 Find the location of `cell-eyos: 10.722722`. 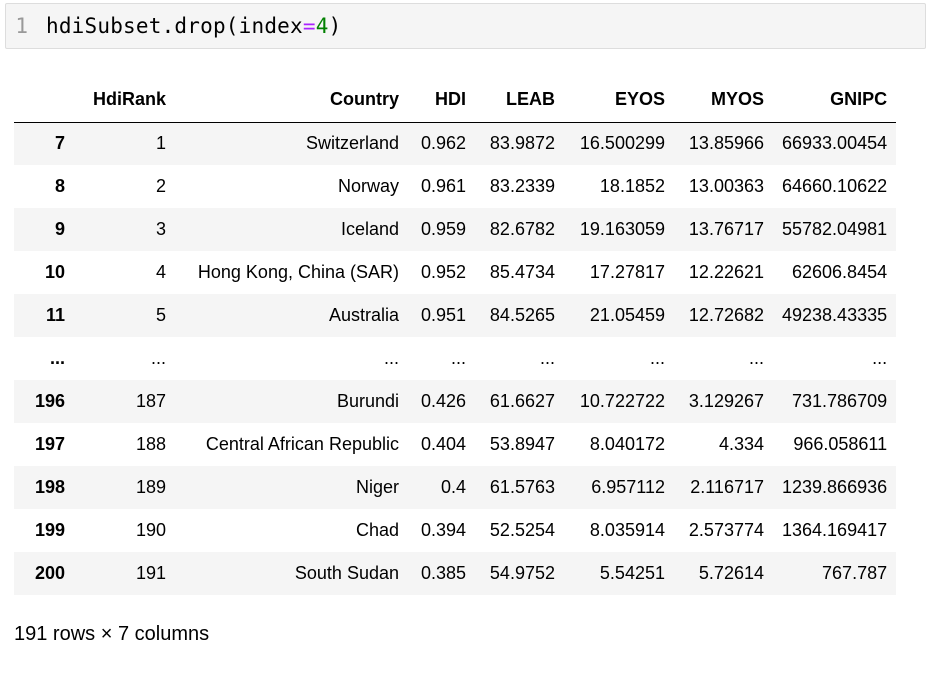

cell-eyos: 10.722722 is located at coordinates (622, 401).